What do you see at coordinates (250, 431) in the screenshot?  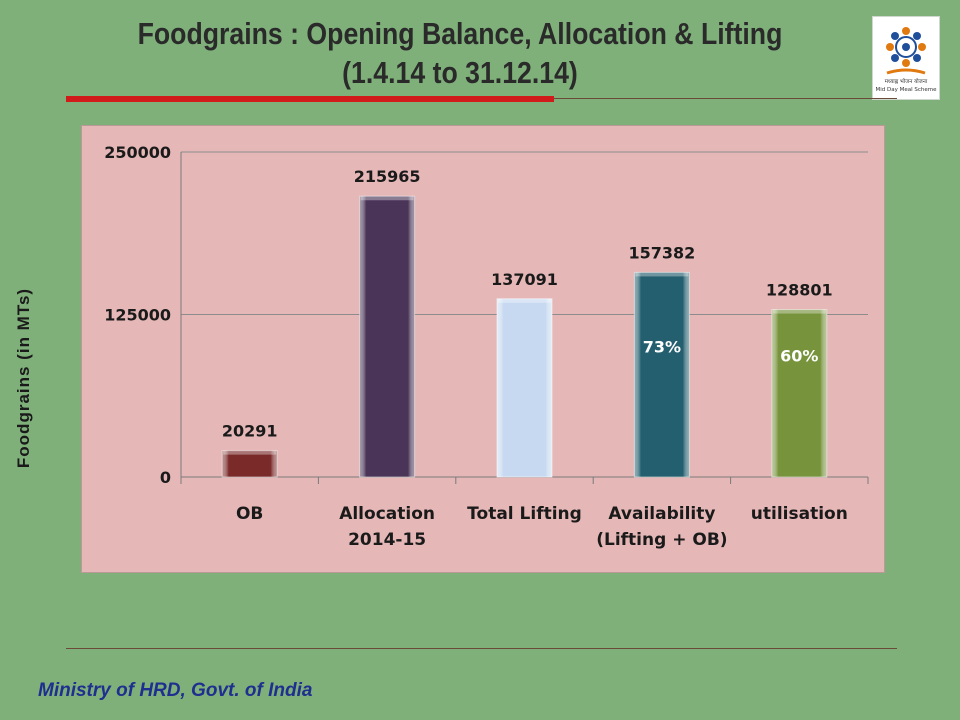 I see `bar-value-label: 20291` at bounding box center [250, 431].